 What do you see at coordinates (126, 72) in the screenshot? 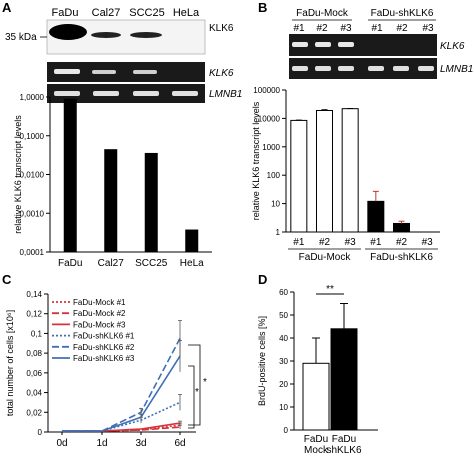
I see `pcr-gel-klk6-a` at bounding box center [126, 72].